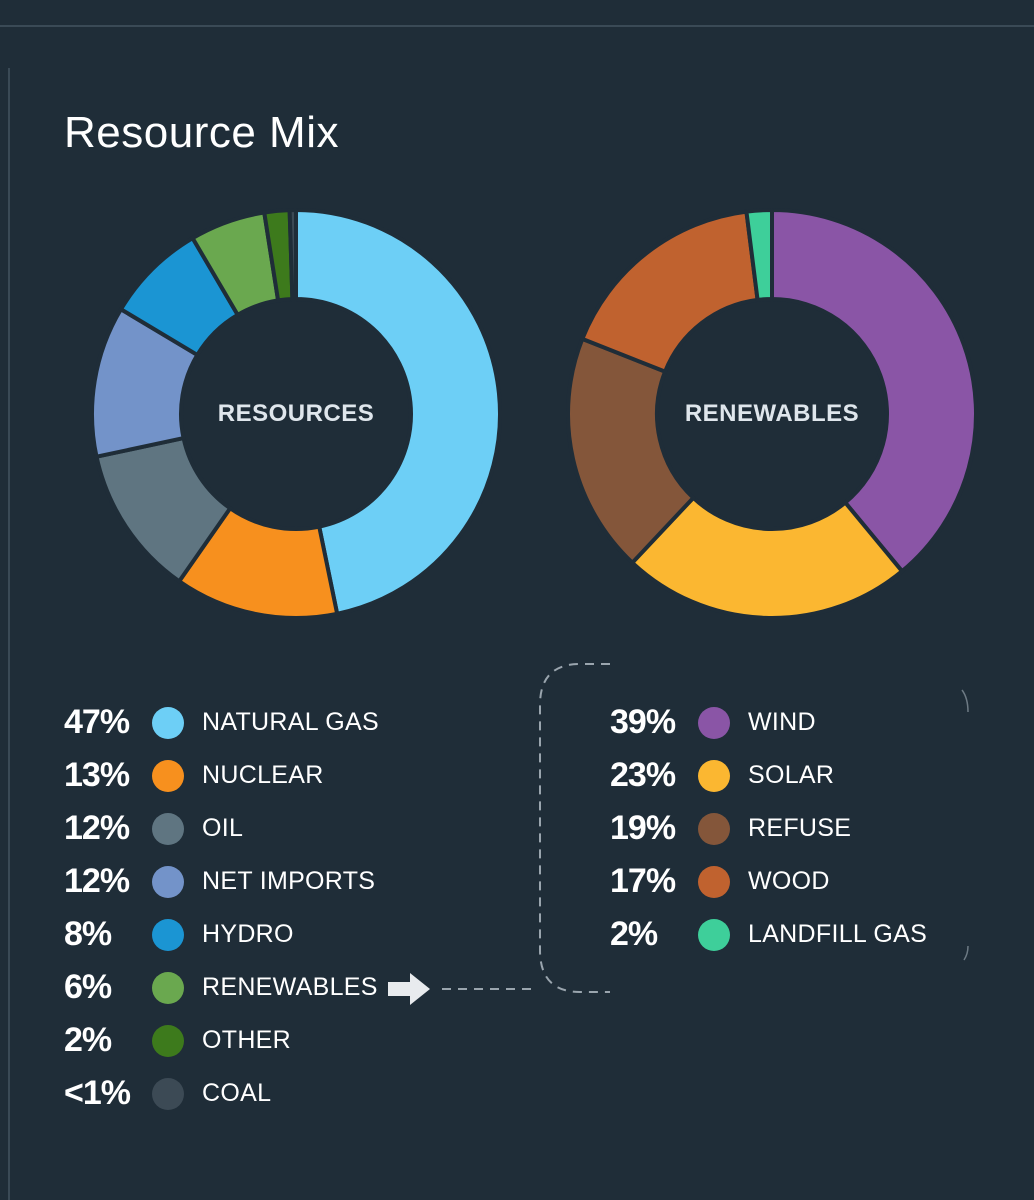 Image resolution: width=1034 pixels, height=1200 pixels. I want to click on page-title: Resource Mix, so click(201, 132).